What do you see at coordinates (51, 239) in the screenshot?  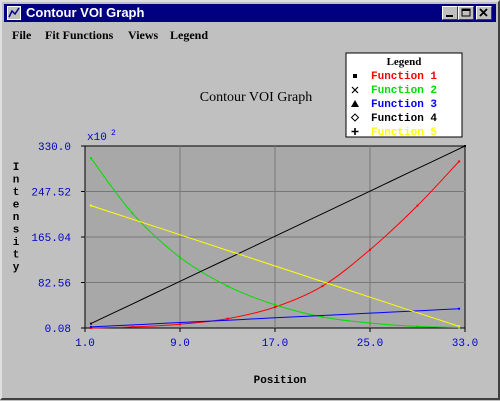 I see `y-tick-label: 165.04` at bounding box center [51, 239].